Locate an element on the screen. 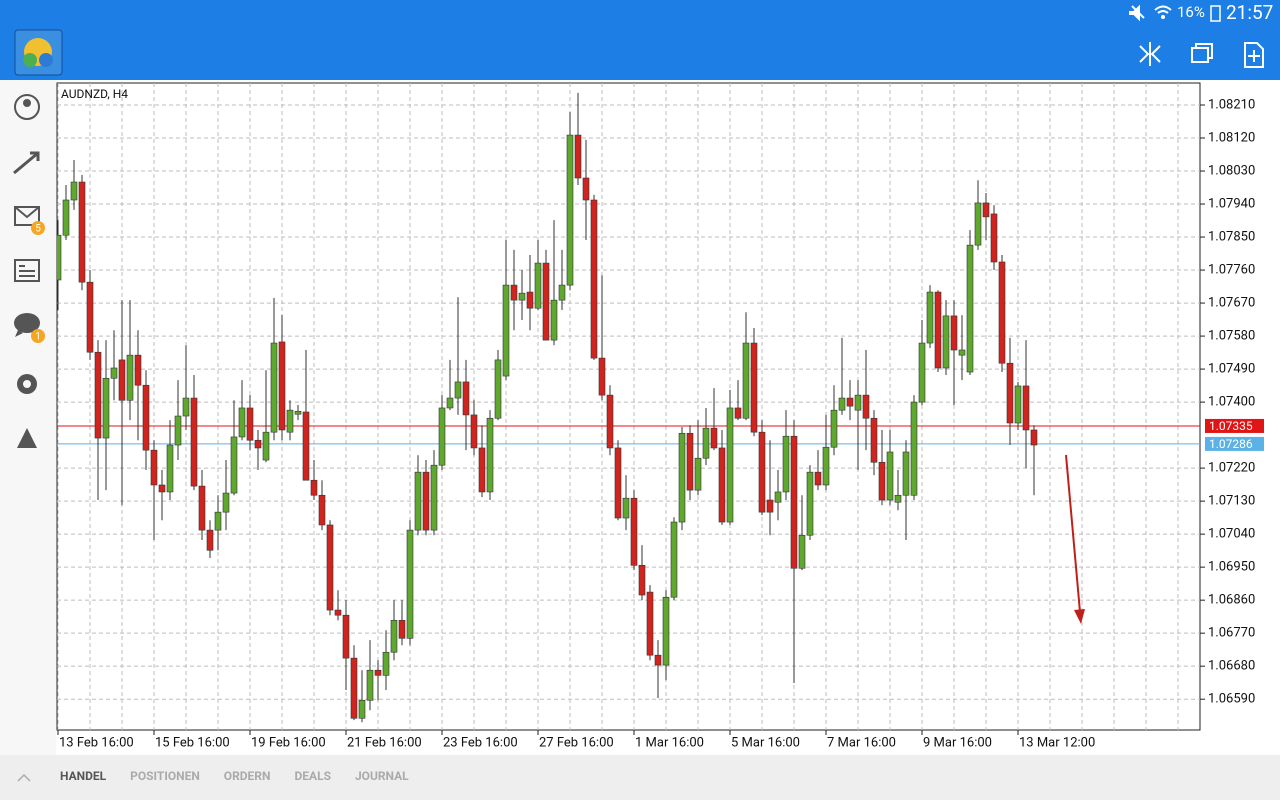 The width and height of the screenshot is (1280, 800). mail-badge: 5 is located at coordinates (38, 229).